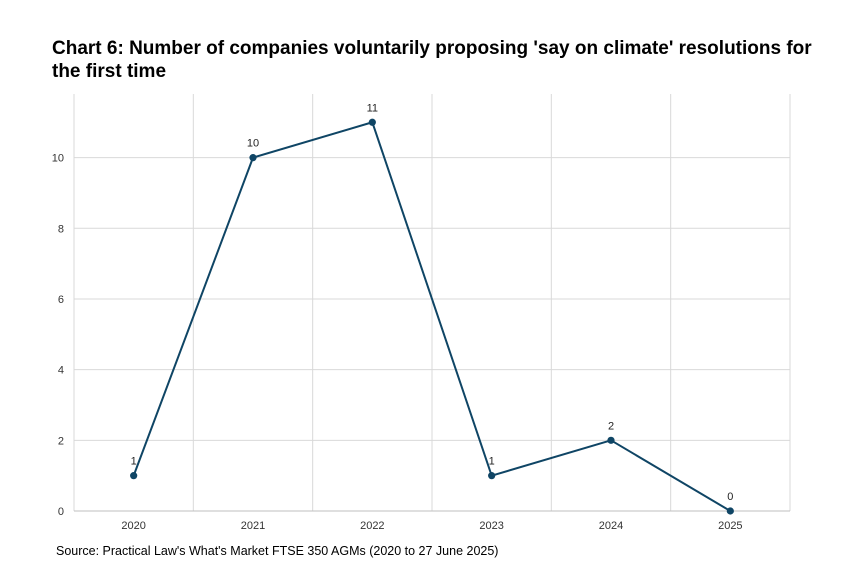 This screenshot has height=583, width=866. I want to click on x-tick-label-2022: 2022, so click(372, 526).